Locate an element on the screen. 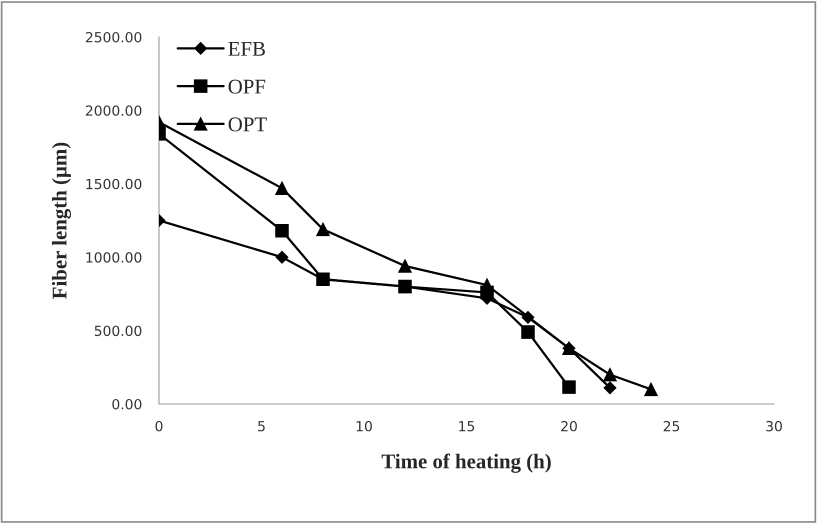  x-tick-label: 0 is located at coordinates (158, 426).